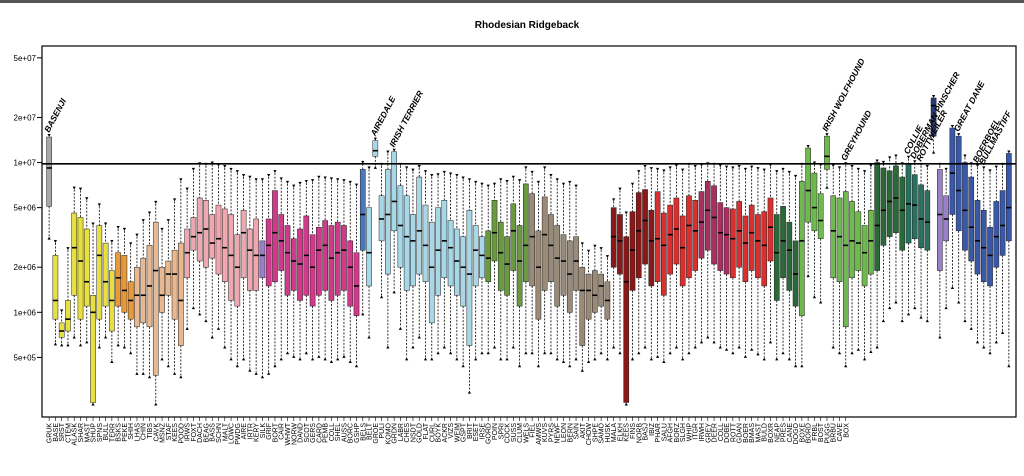 The image size is (1024, 476). Describe the element at coordinates (595, 432) in the screenshot. I see `x-tick-label: SHPE` at that location.